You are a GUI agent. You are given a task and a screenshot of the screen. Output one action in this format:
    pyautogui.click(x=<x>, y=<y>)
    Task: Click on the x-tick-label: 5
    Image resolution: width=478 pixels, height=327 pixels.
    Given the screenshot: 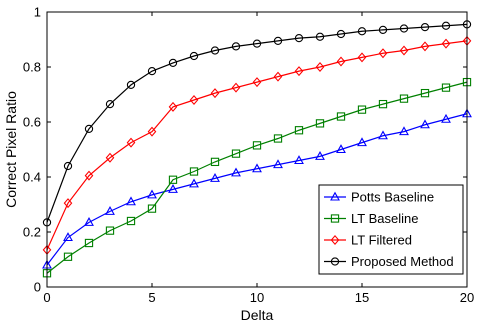 What is the action you would take?
    pyautogui.click(x=151, y=297)
    